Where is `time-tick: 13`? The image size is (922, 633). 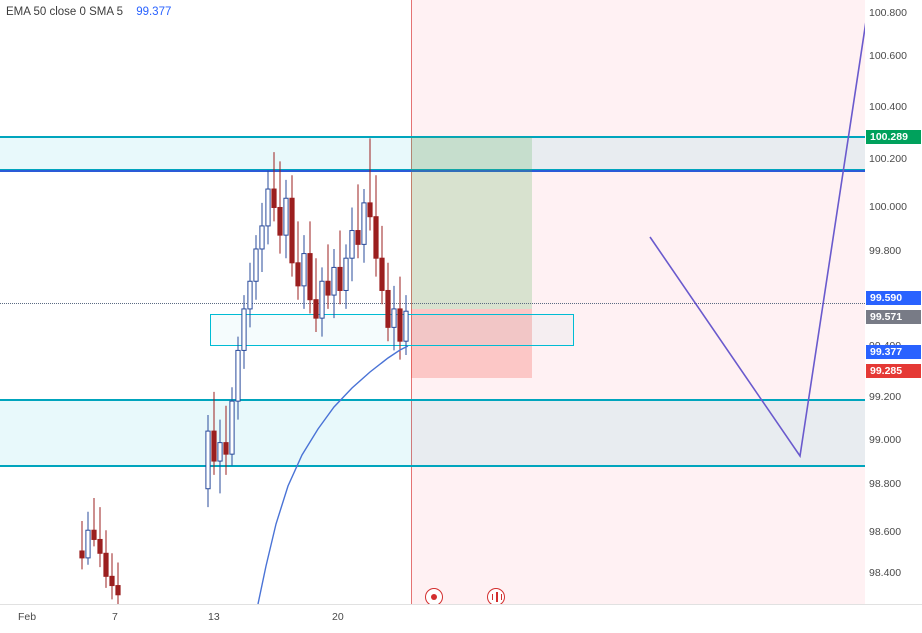
time-tick: 13 is located at coordinates (214, 617).